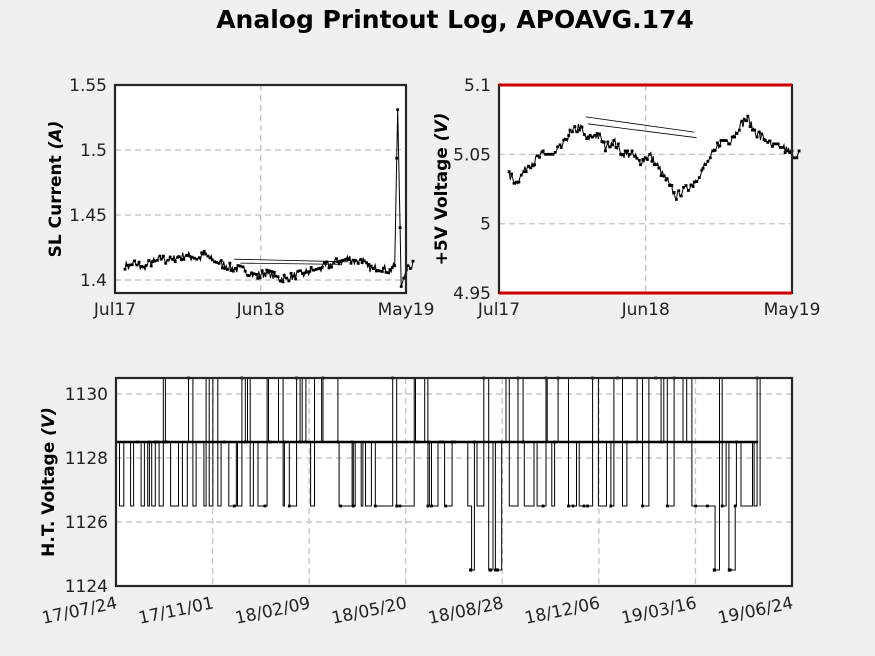  What do you see at coordinates (477, 86) in the screenshot?
I see `y-tick-label: 5.1` at bounding box center [477, 86].